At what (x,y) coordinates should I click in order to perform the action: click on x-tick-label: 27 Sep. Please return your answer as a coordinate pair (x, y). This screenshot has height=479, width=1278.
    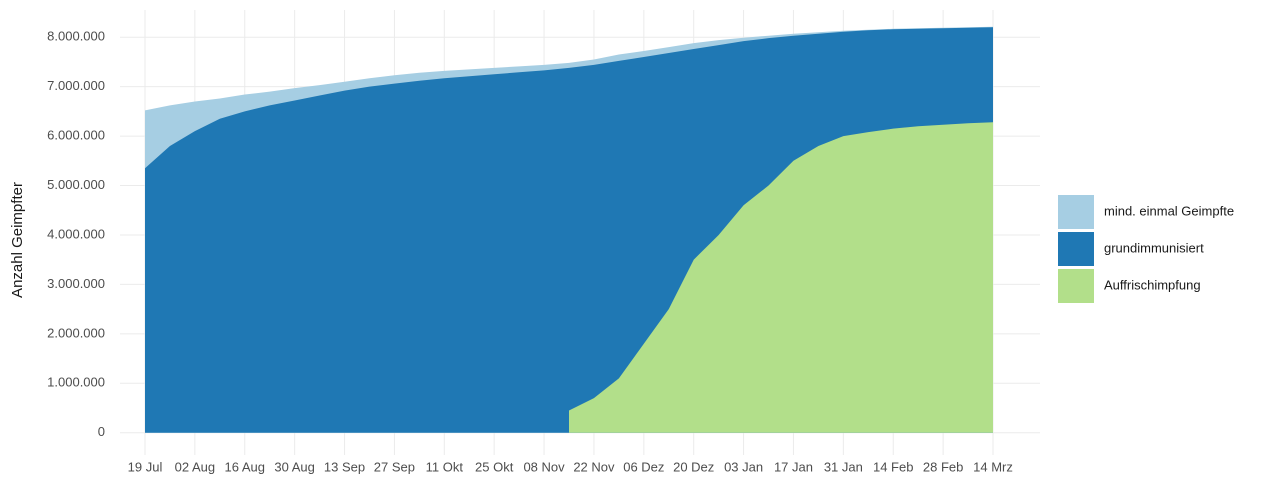
    Looking at the image, I should click on (394, 466).